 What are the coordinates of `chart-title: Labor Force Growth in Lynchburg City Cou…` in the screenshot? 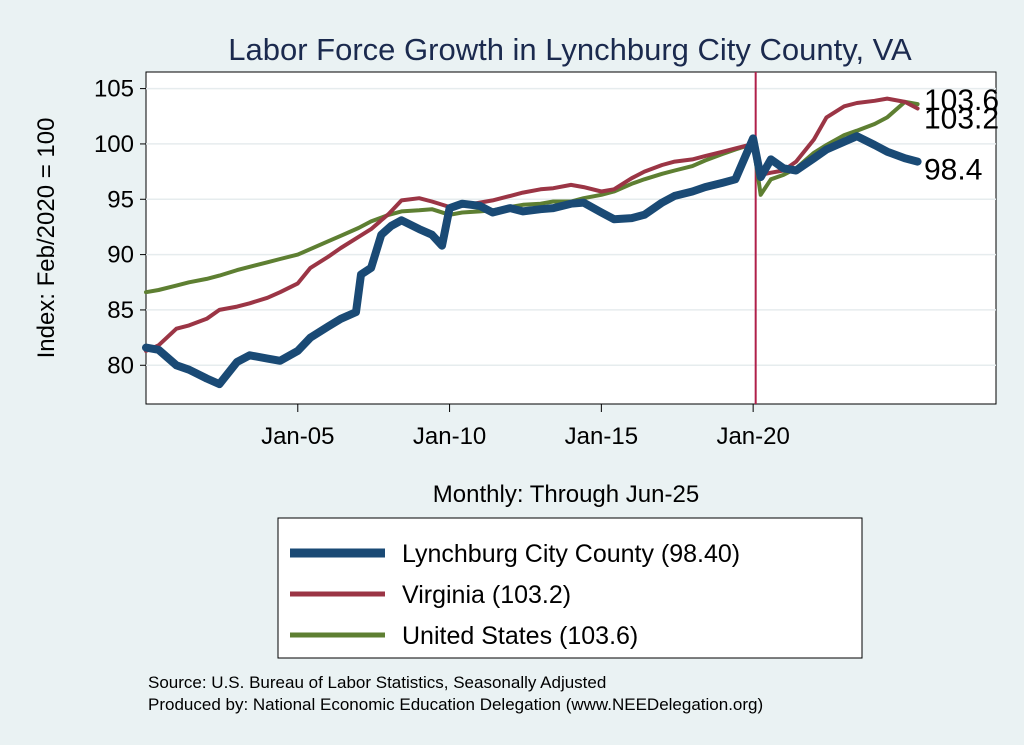 It's located at (570, 49).